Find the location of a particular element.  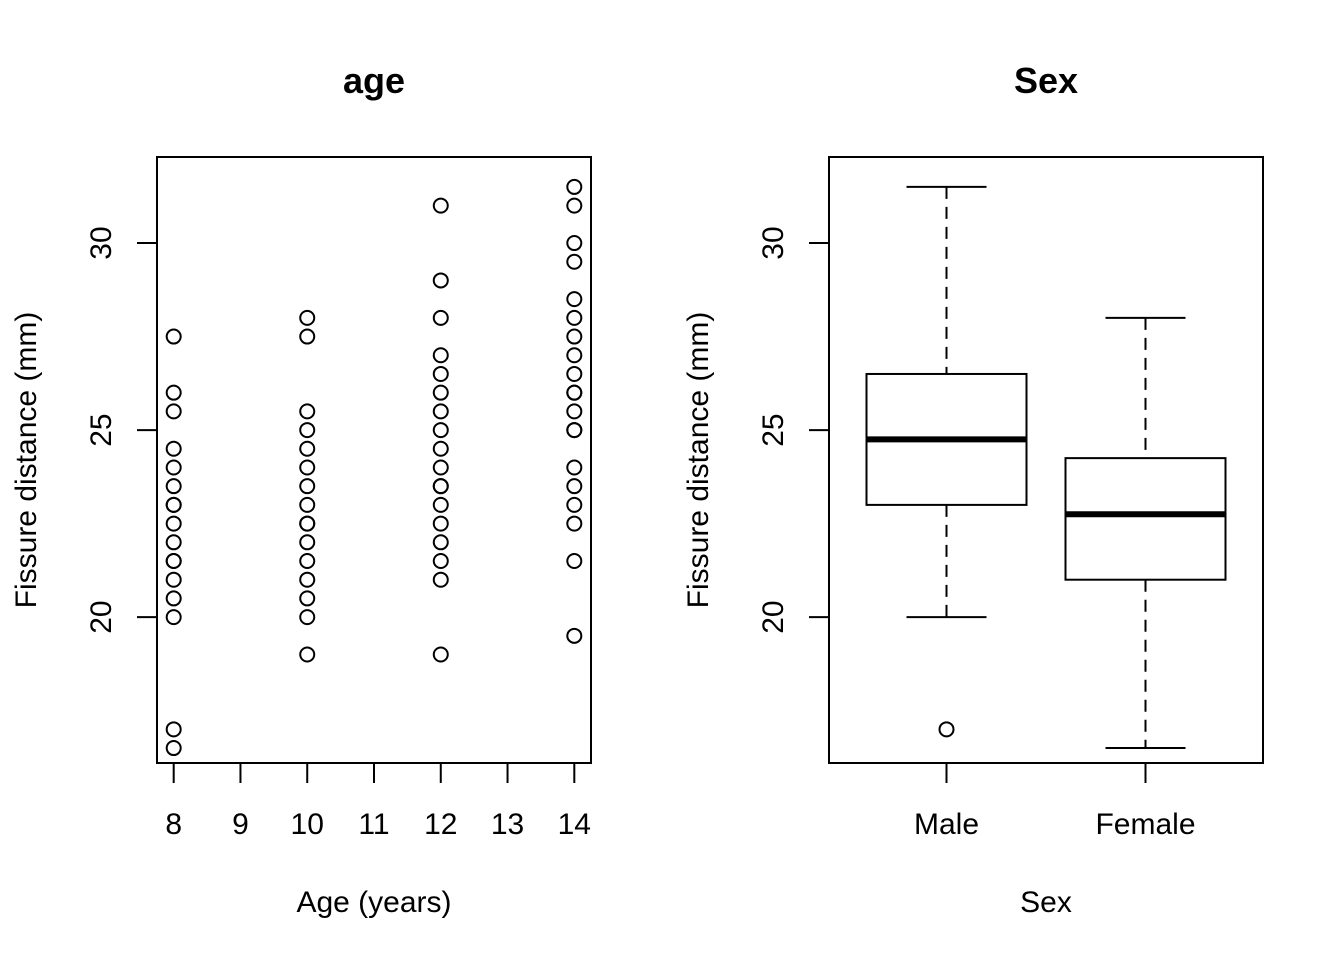

boxplot-y-axis: 20 25 30 is located at coordinates (793, 430).